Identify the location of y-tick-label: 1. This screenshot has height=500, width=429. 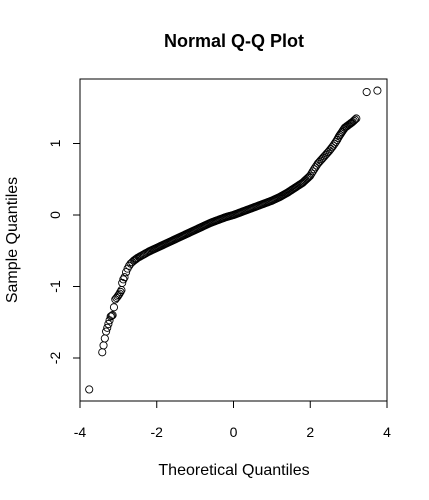
(55, 143).